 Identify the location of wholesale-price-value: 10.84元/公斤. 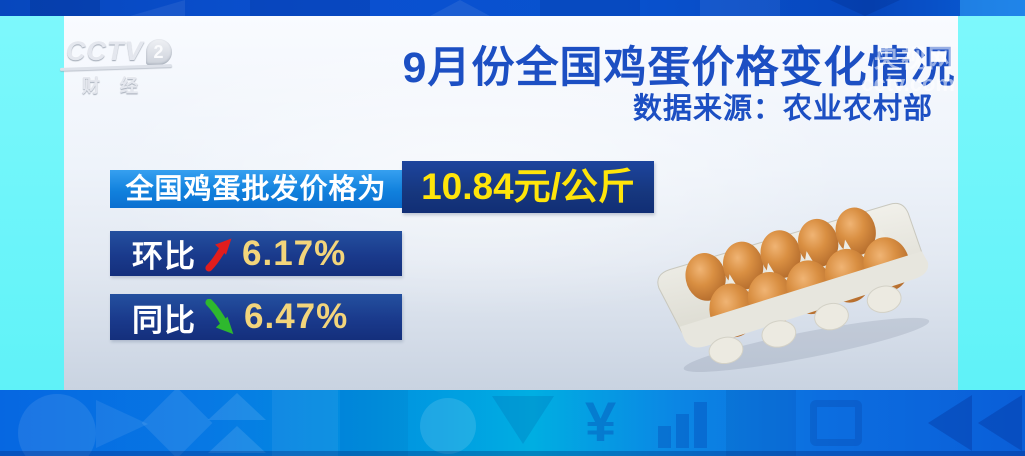
(528, 187).